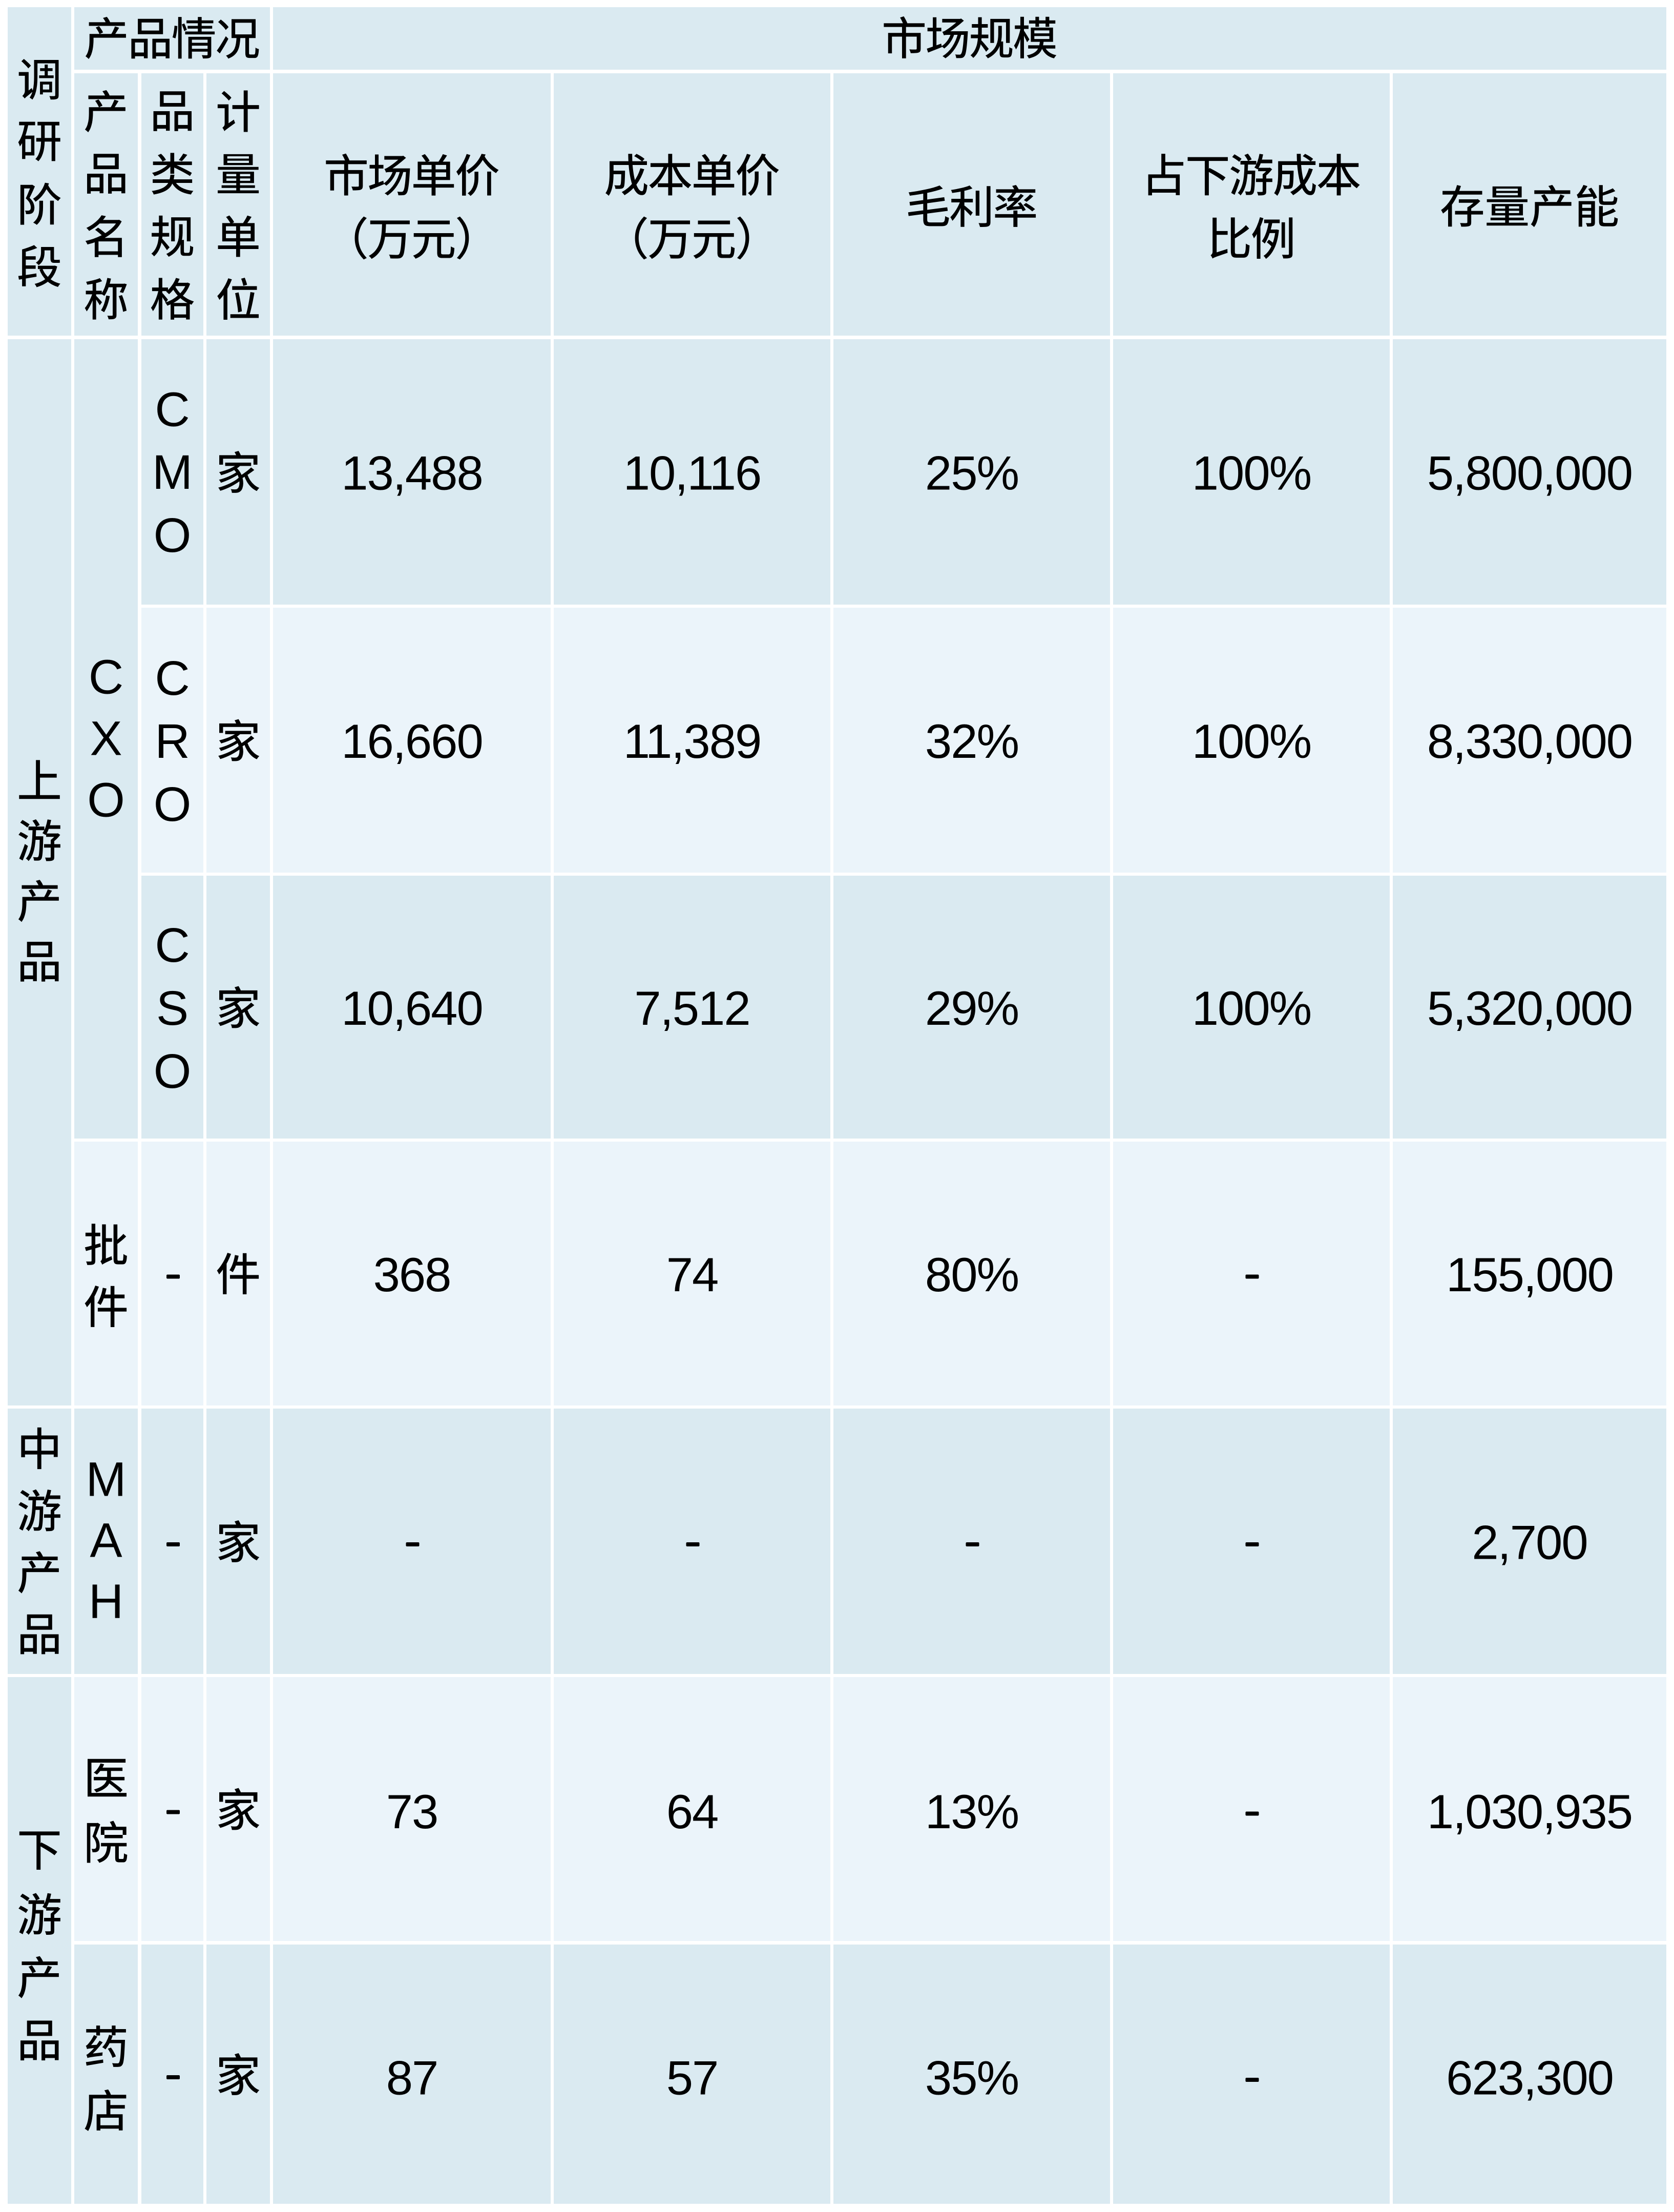 The height and width of the screenshot is (2212, 1674). What do you see at coordinates (972, 473) in the screenshot?
I see `svg-text: 25%` at bounding box center [972, 473].